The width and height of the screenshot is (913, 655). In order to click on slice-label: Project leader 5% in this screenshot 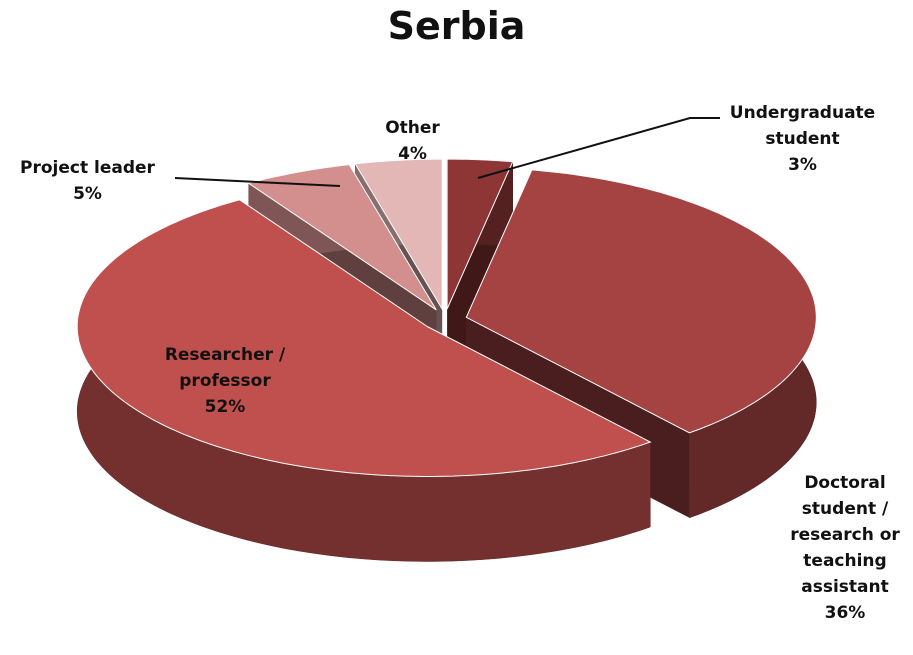, I will do `click(87, 181)`.